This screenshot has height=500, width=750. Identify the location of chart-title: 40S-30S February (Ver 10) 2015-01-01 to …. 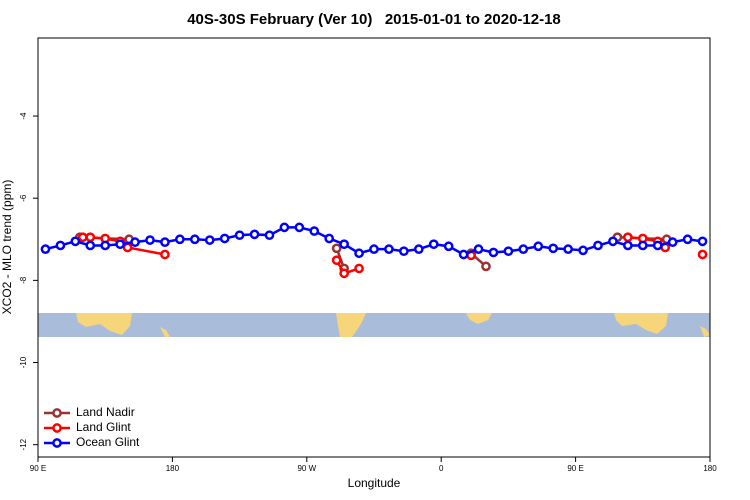
(374, 19).